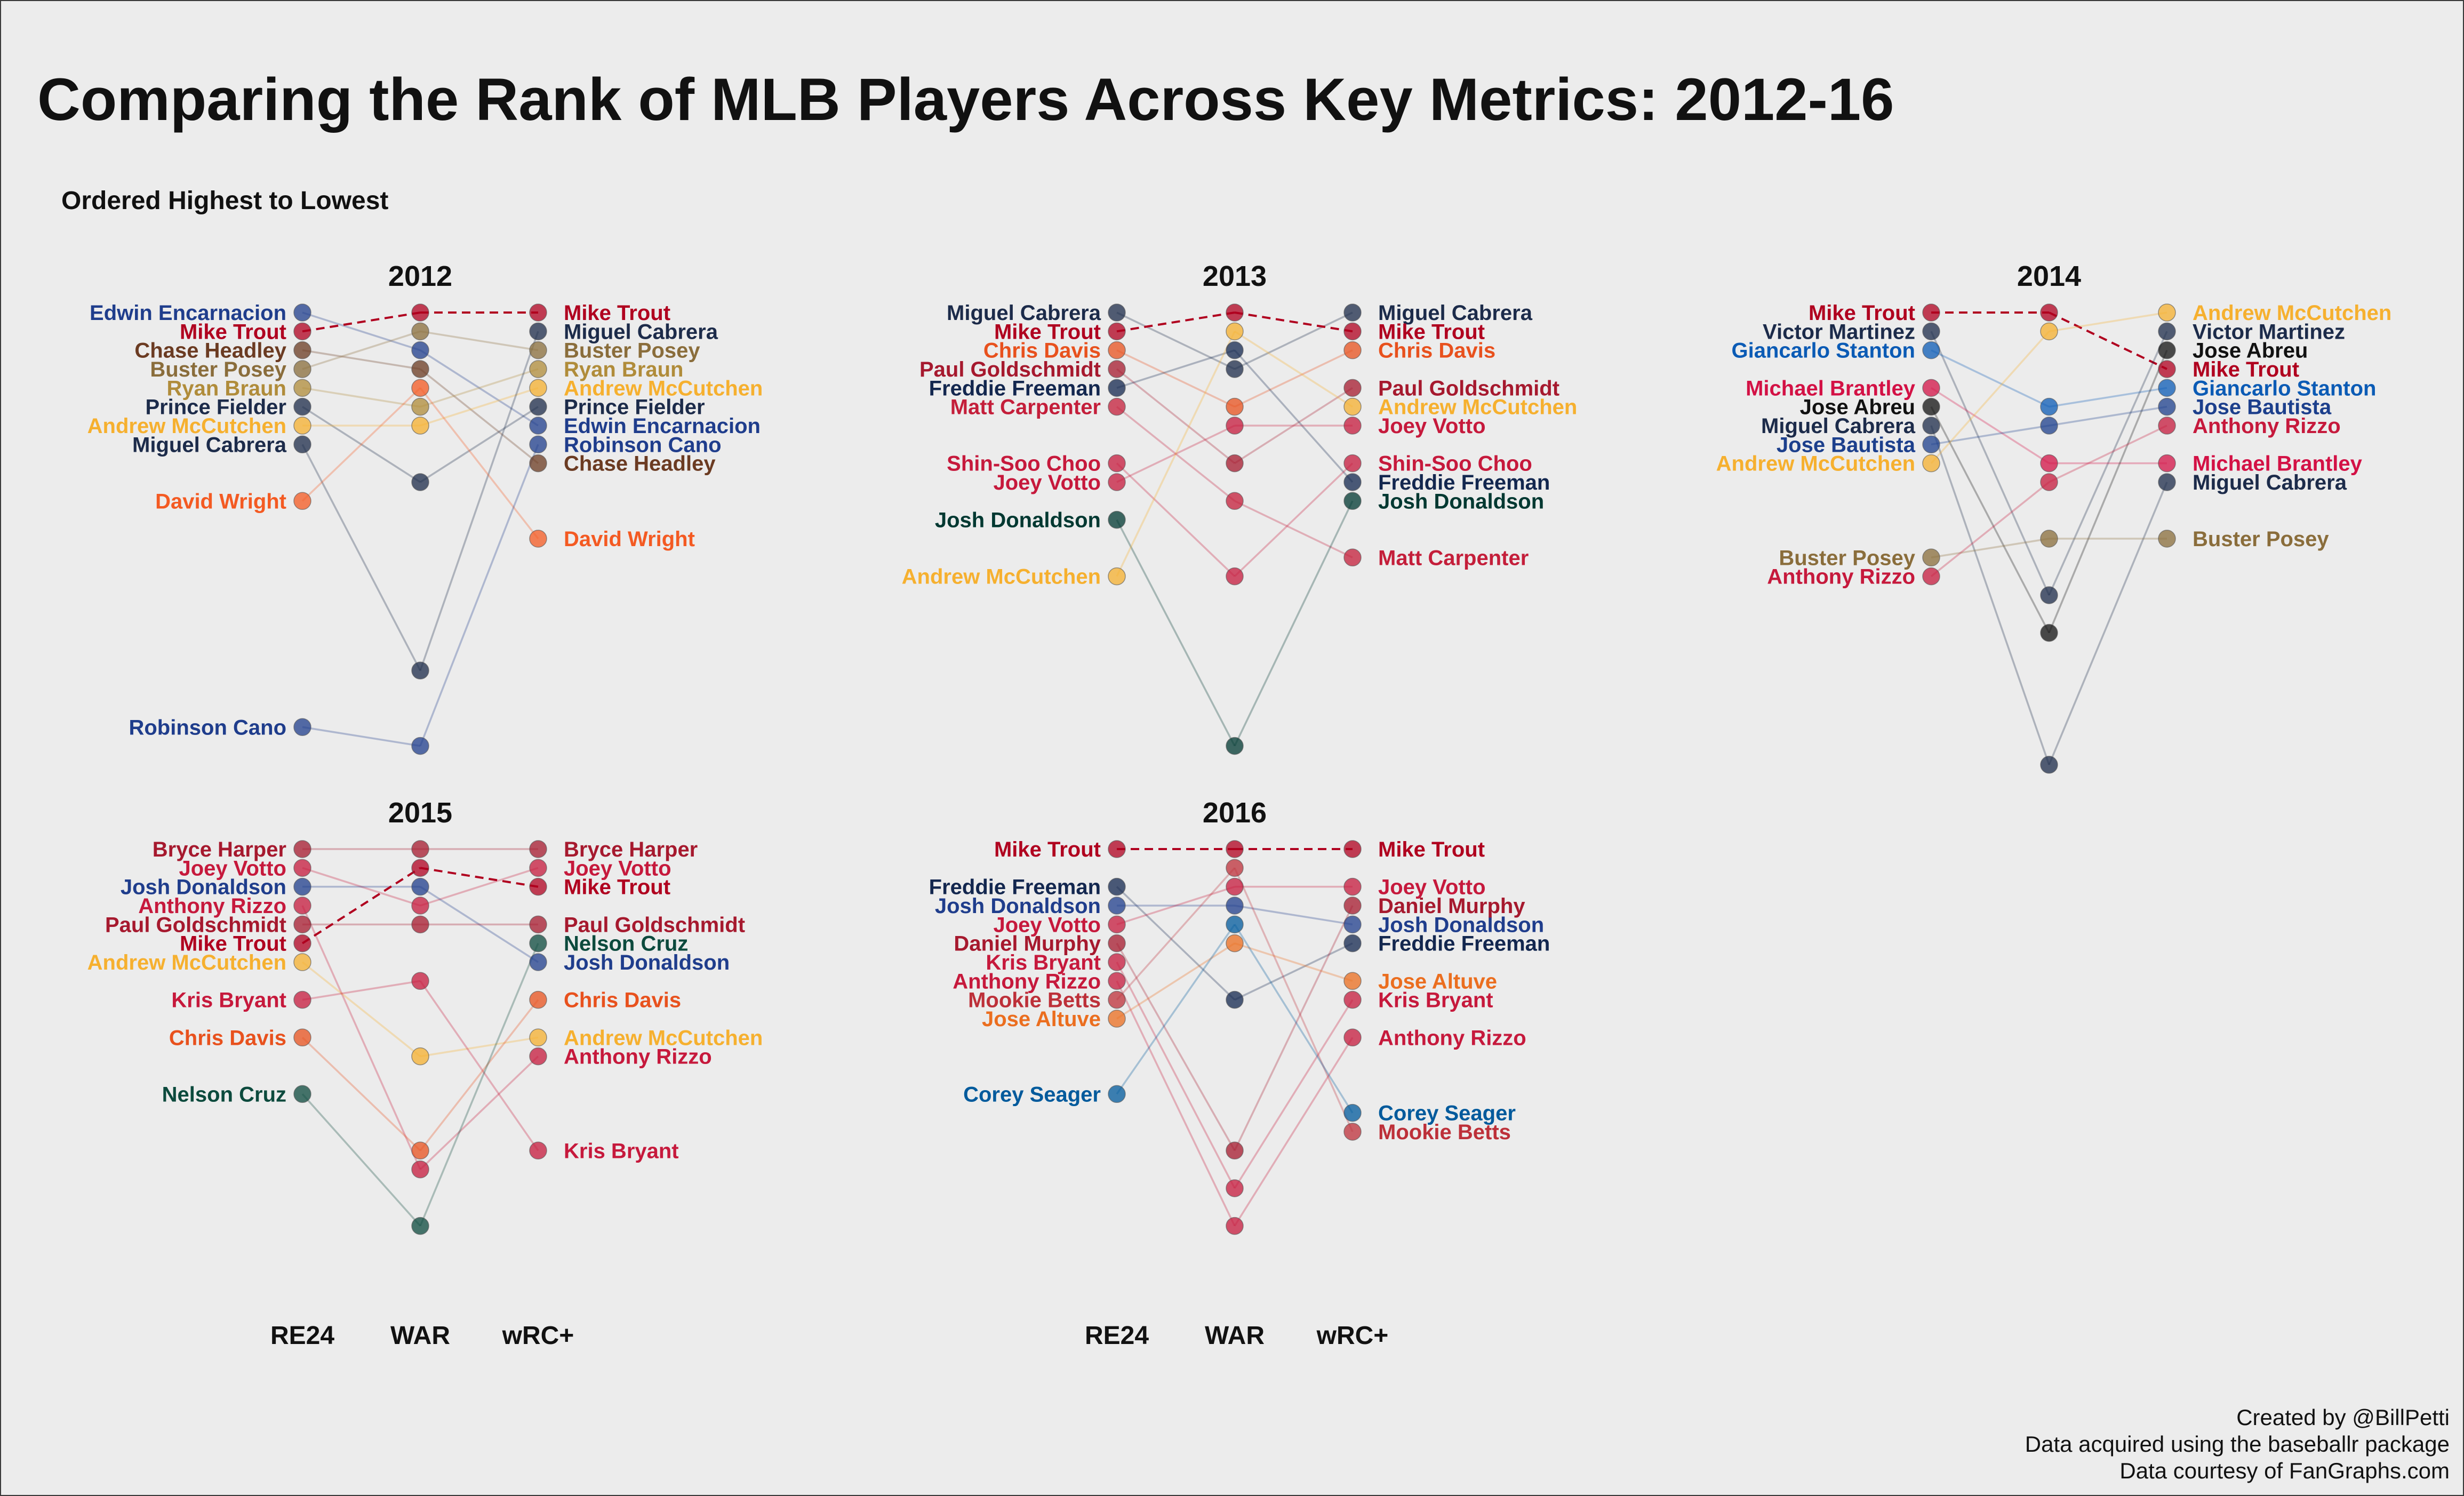  What do you see at coordinates (617, 868) in the screenshot?
I see `player-label-right: Joey Votto` at bounding box center [617, 868].